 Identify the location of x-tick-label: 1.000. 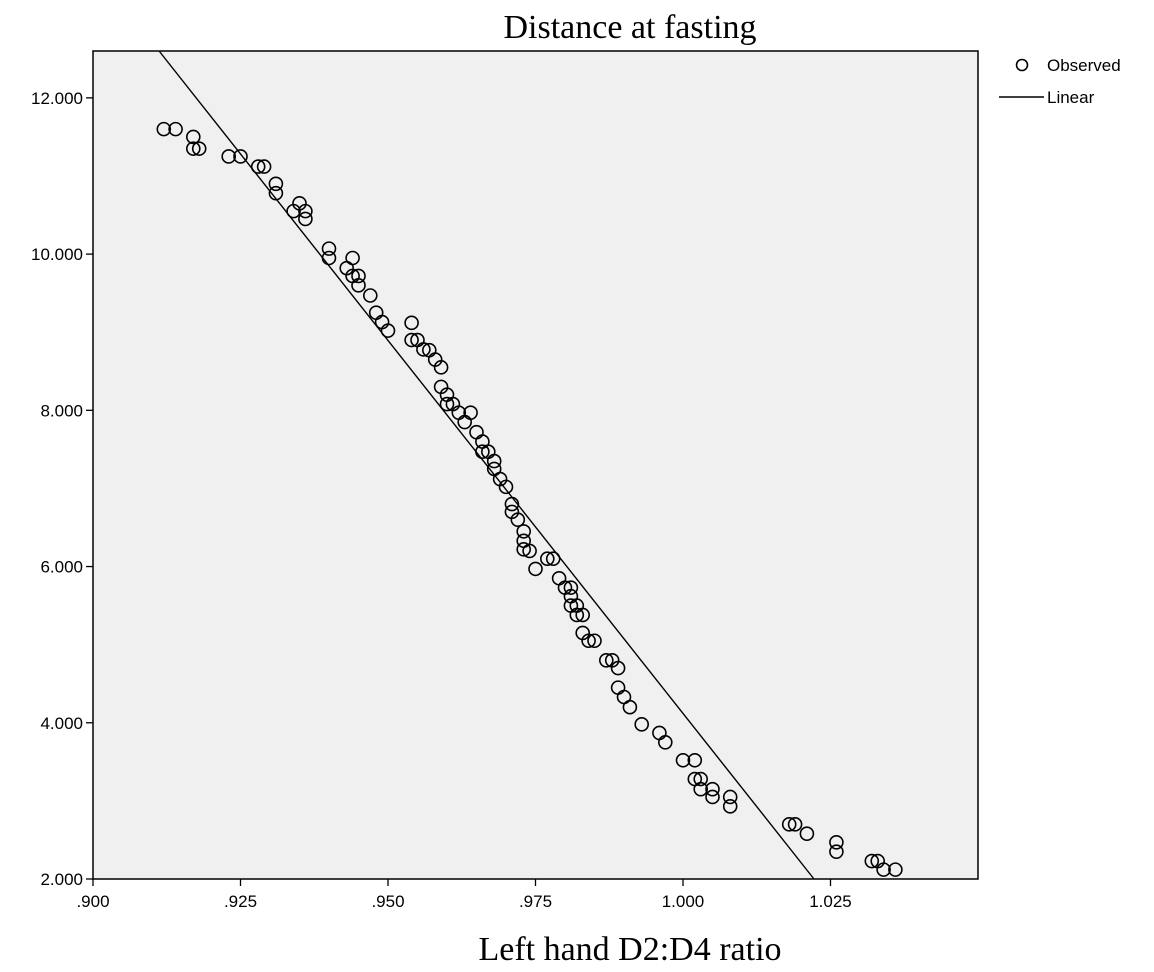
(683, 901).